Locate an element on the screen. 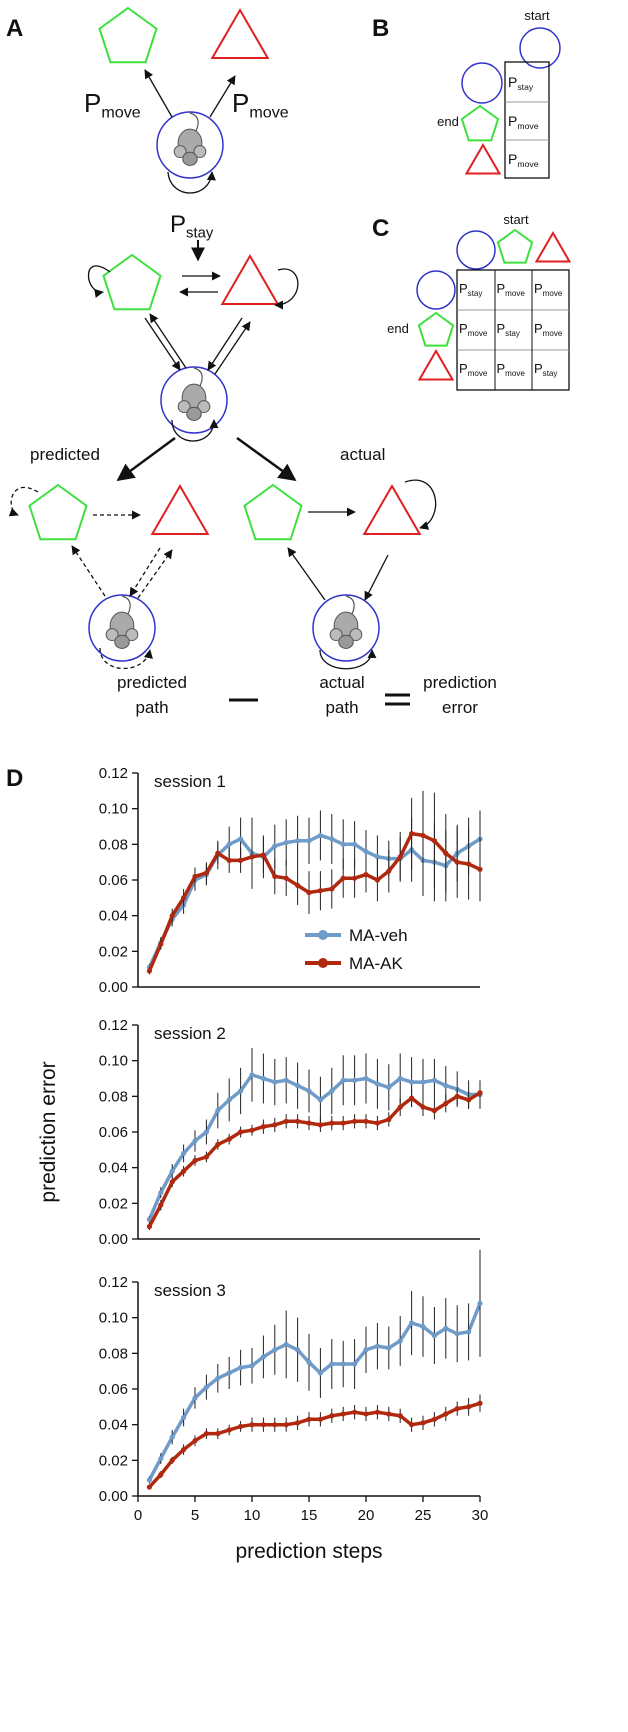  self-loop-arrow is located at coordinates (195, 430).